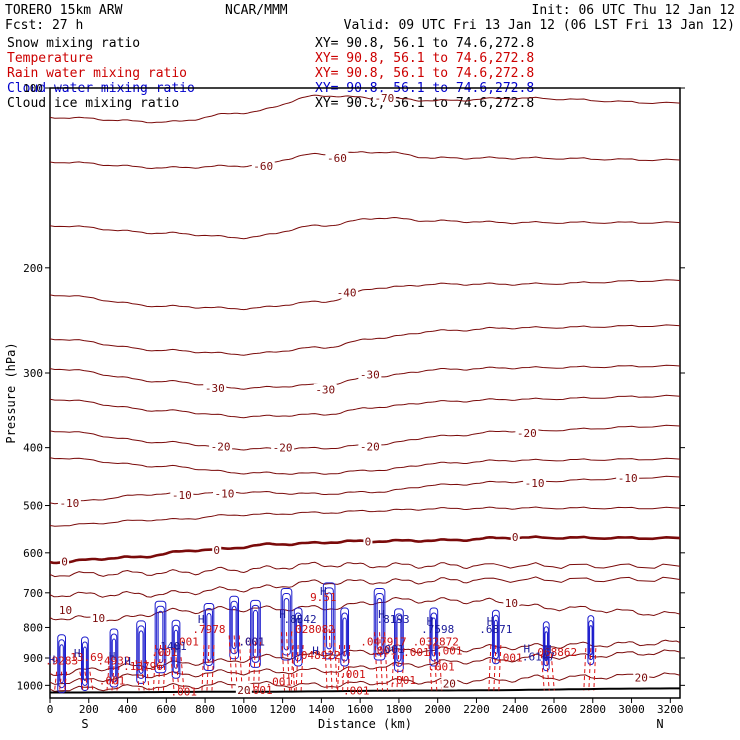 This screenshot has height=740, width=740. Describe the element at coordinates (166, 709) in the screenshot. I see `x-tick-label: 600` at that location.